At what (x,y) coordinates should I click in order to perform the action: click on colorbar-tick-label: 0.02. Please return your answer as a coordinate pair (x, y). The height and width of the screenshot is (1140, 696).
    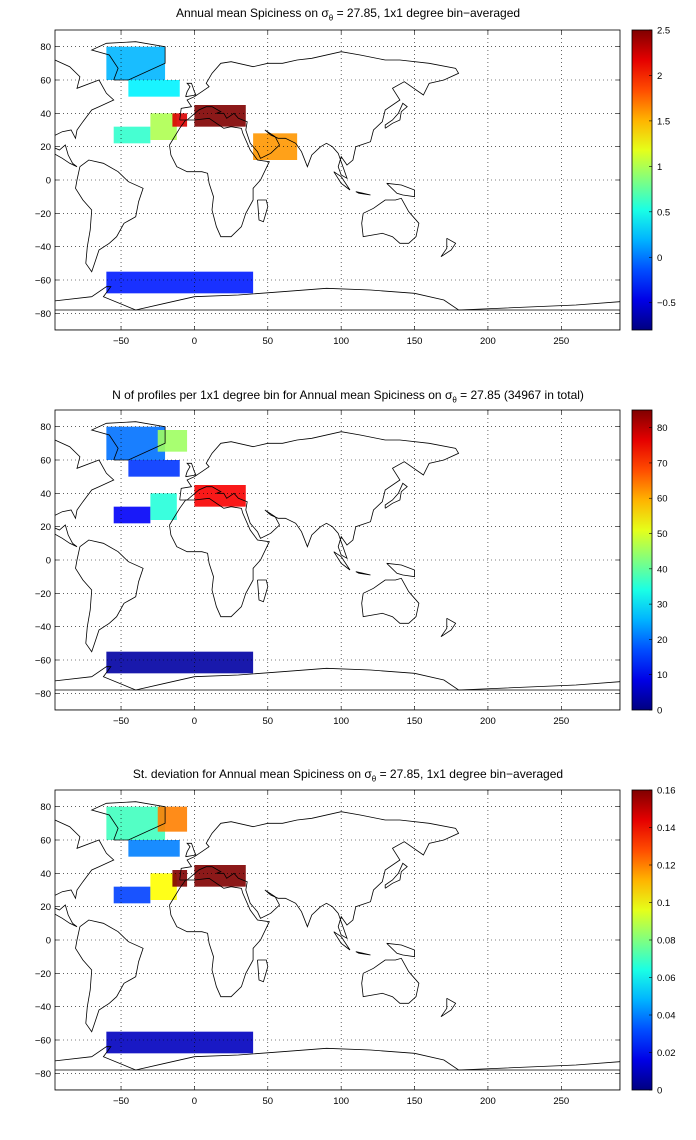
    Looking at the image, I should click on (666, 1053).